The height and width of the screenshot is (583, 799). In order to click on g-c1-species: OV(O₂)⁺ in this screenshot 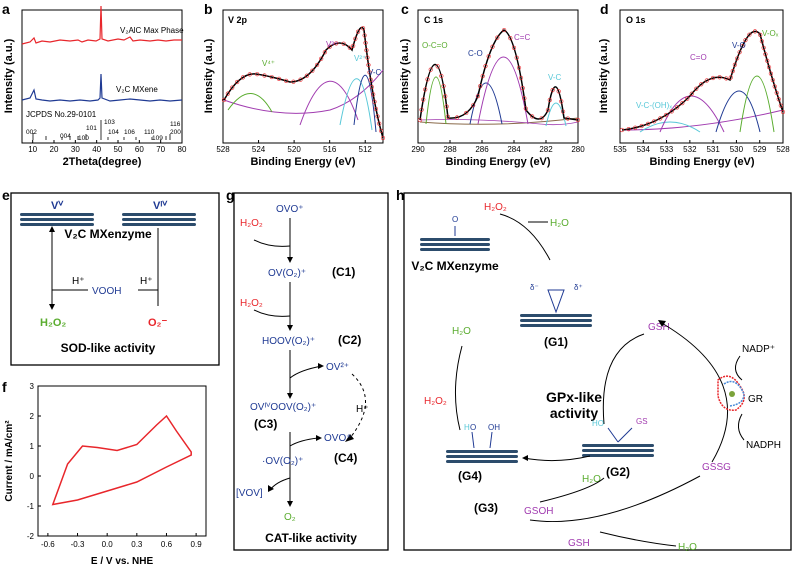, I will do `click(287, 273)`.